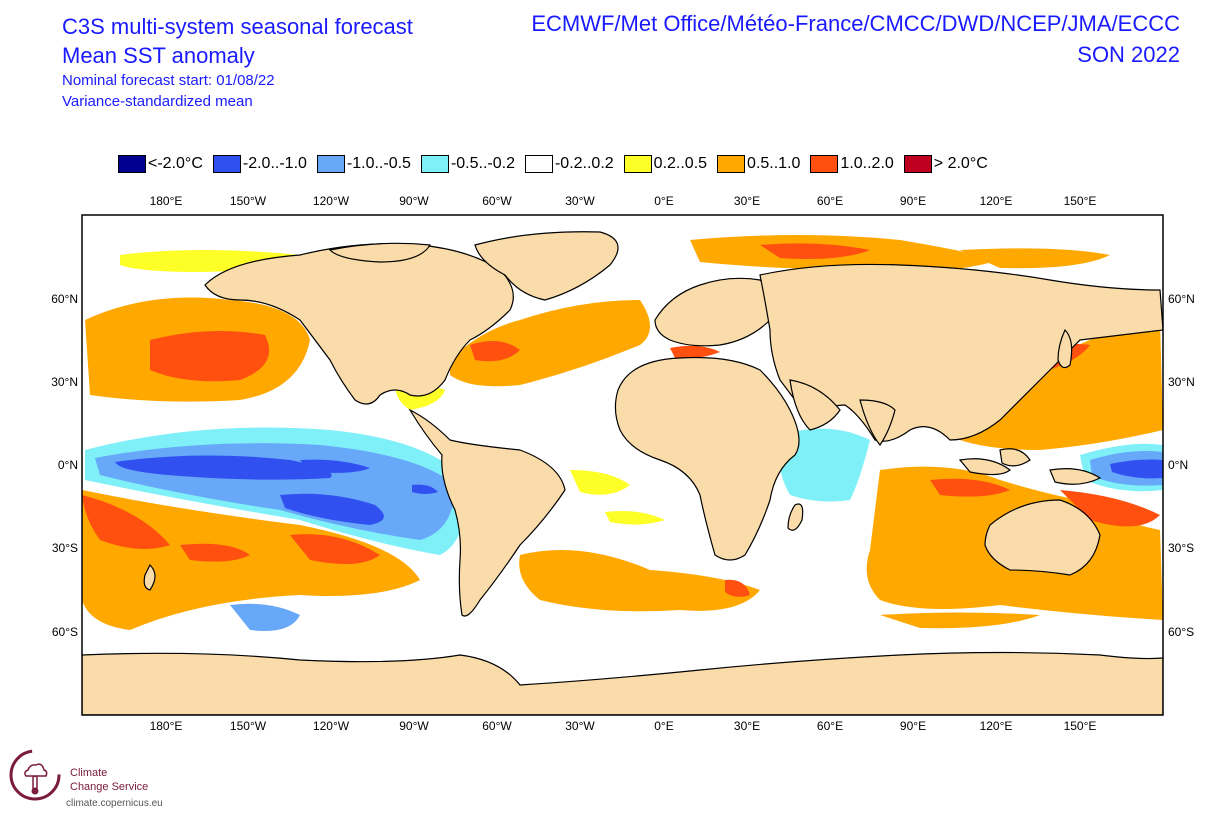 This screenshot has width=1228, height=815. I want to click on legend-item: 0.5..1.0, so click(758, 164).